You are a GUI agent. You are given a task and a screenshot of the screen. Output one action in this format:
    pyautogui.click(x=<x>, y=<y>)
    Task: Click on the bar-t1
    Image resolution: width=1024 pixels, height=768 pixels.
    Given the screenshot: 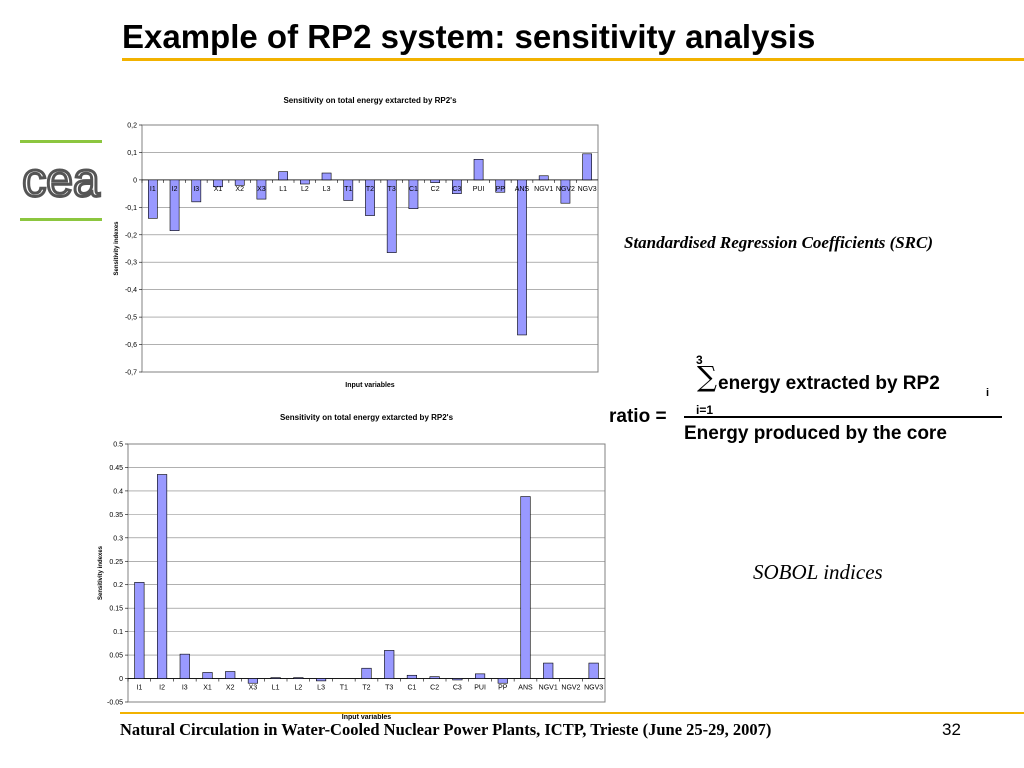 What is the action you would take?
    pyautogui.click(x=348, y=190)
    